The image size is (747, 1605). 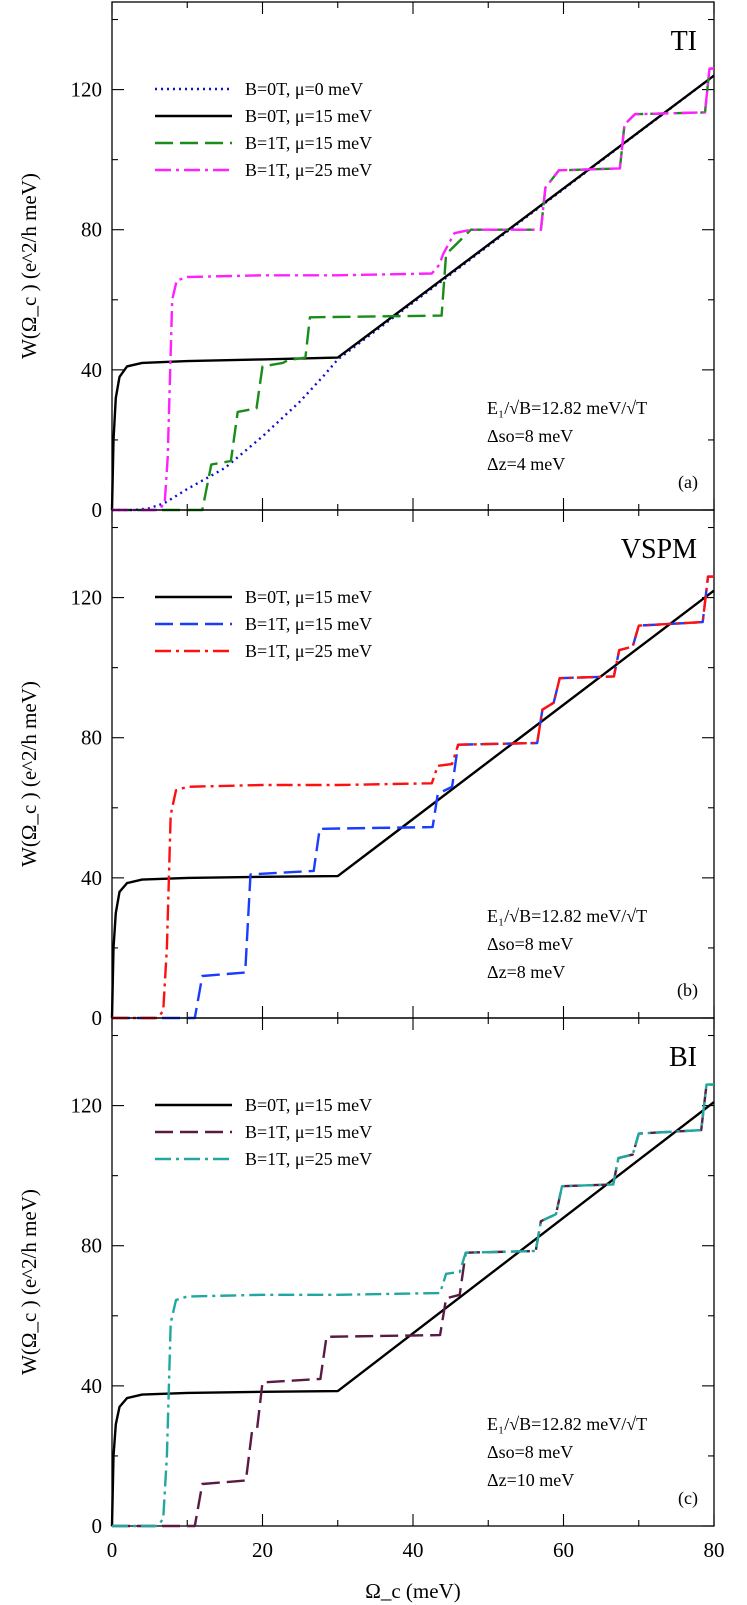 What do you see at coordinates (413, 1550) in the screenshot?
I see `x-tick-label: 40` at bounding box center [413, 1550].